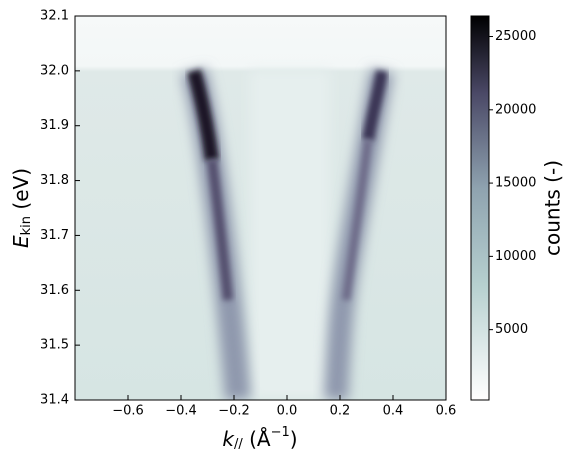 Image resolution: width=573 pixels, height=467 pixels. I want to click on y-tick-label: 32.0, so click(54, 70).